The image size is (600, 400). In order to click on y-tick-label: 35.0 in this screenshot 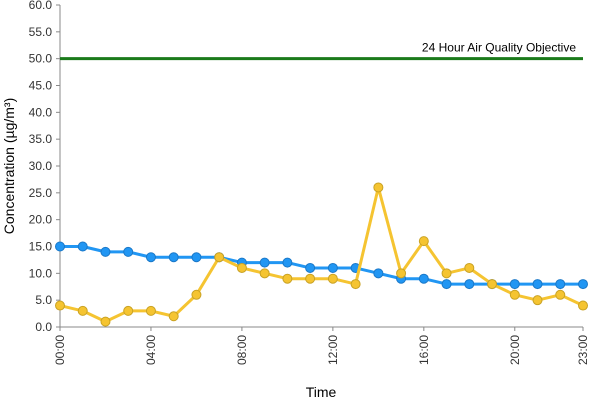, I will do `click(41, 139)`.